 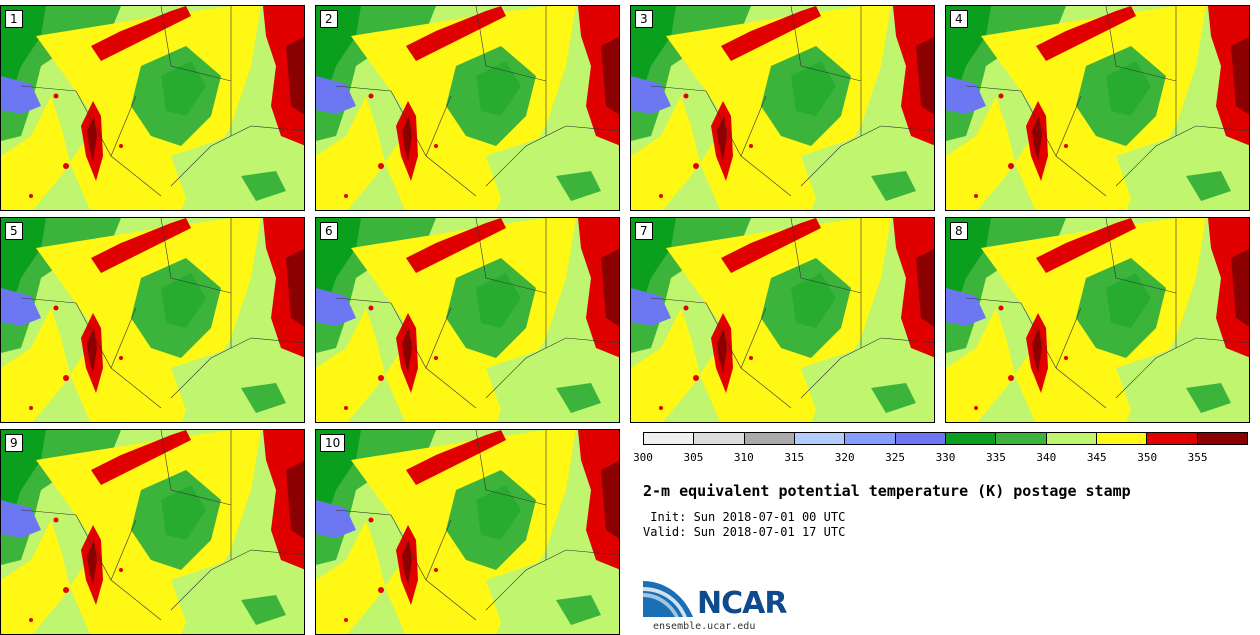 What do you see at coordinates (643, 457) in the screenshot?
I see `colorbar-tick-label: 300` at bounding box center [643, 457].